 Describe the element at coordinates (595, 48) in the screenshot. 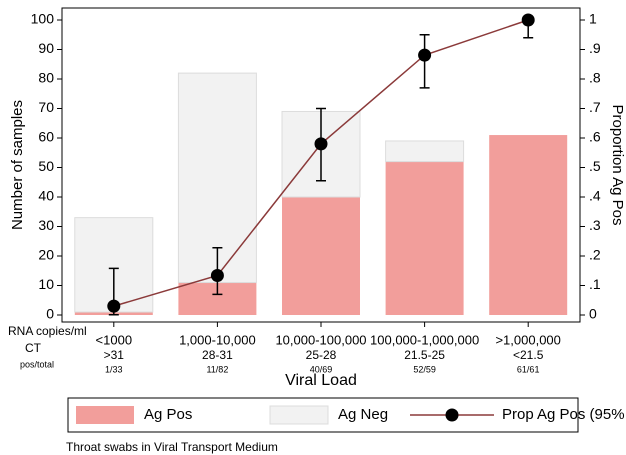

I see `y2-tick-label: .9` at that location.